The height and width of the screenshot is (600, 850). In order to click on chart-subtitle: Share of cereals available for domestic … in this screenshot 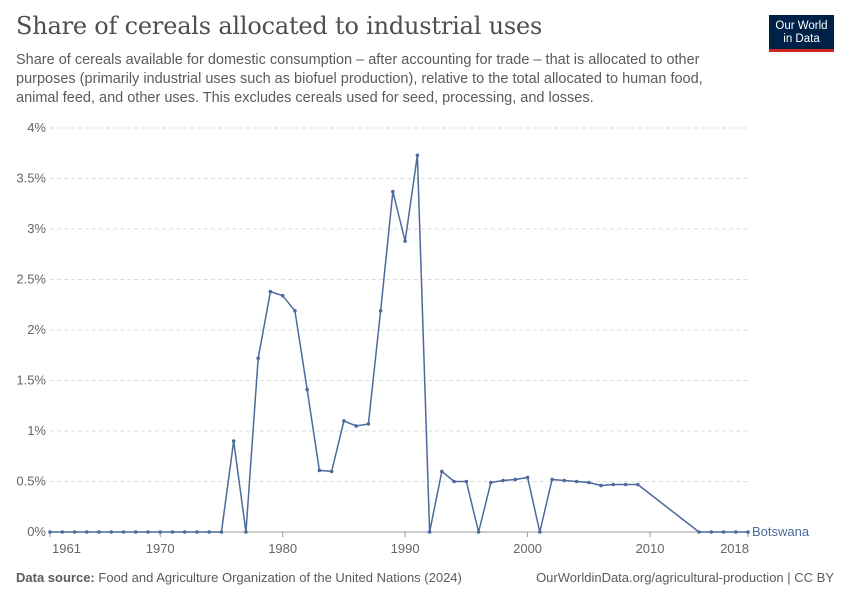, I will do `click(359, 79)`.